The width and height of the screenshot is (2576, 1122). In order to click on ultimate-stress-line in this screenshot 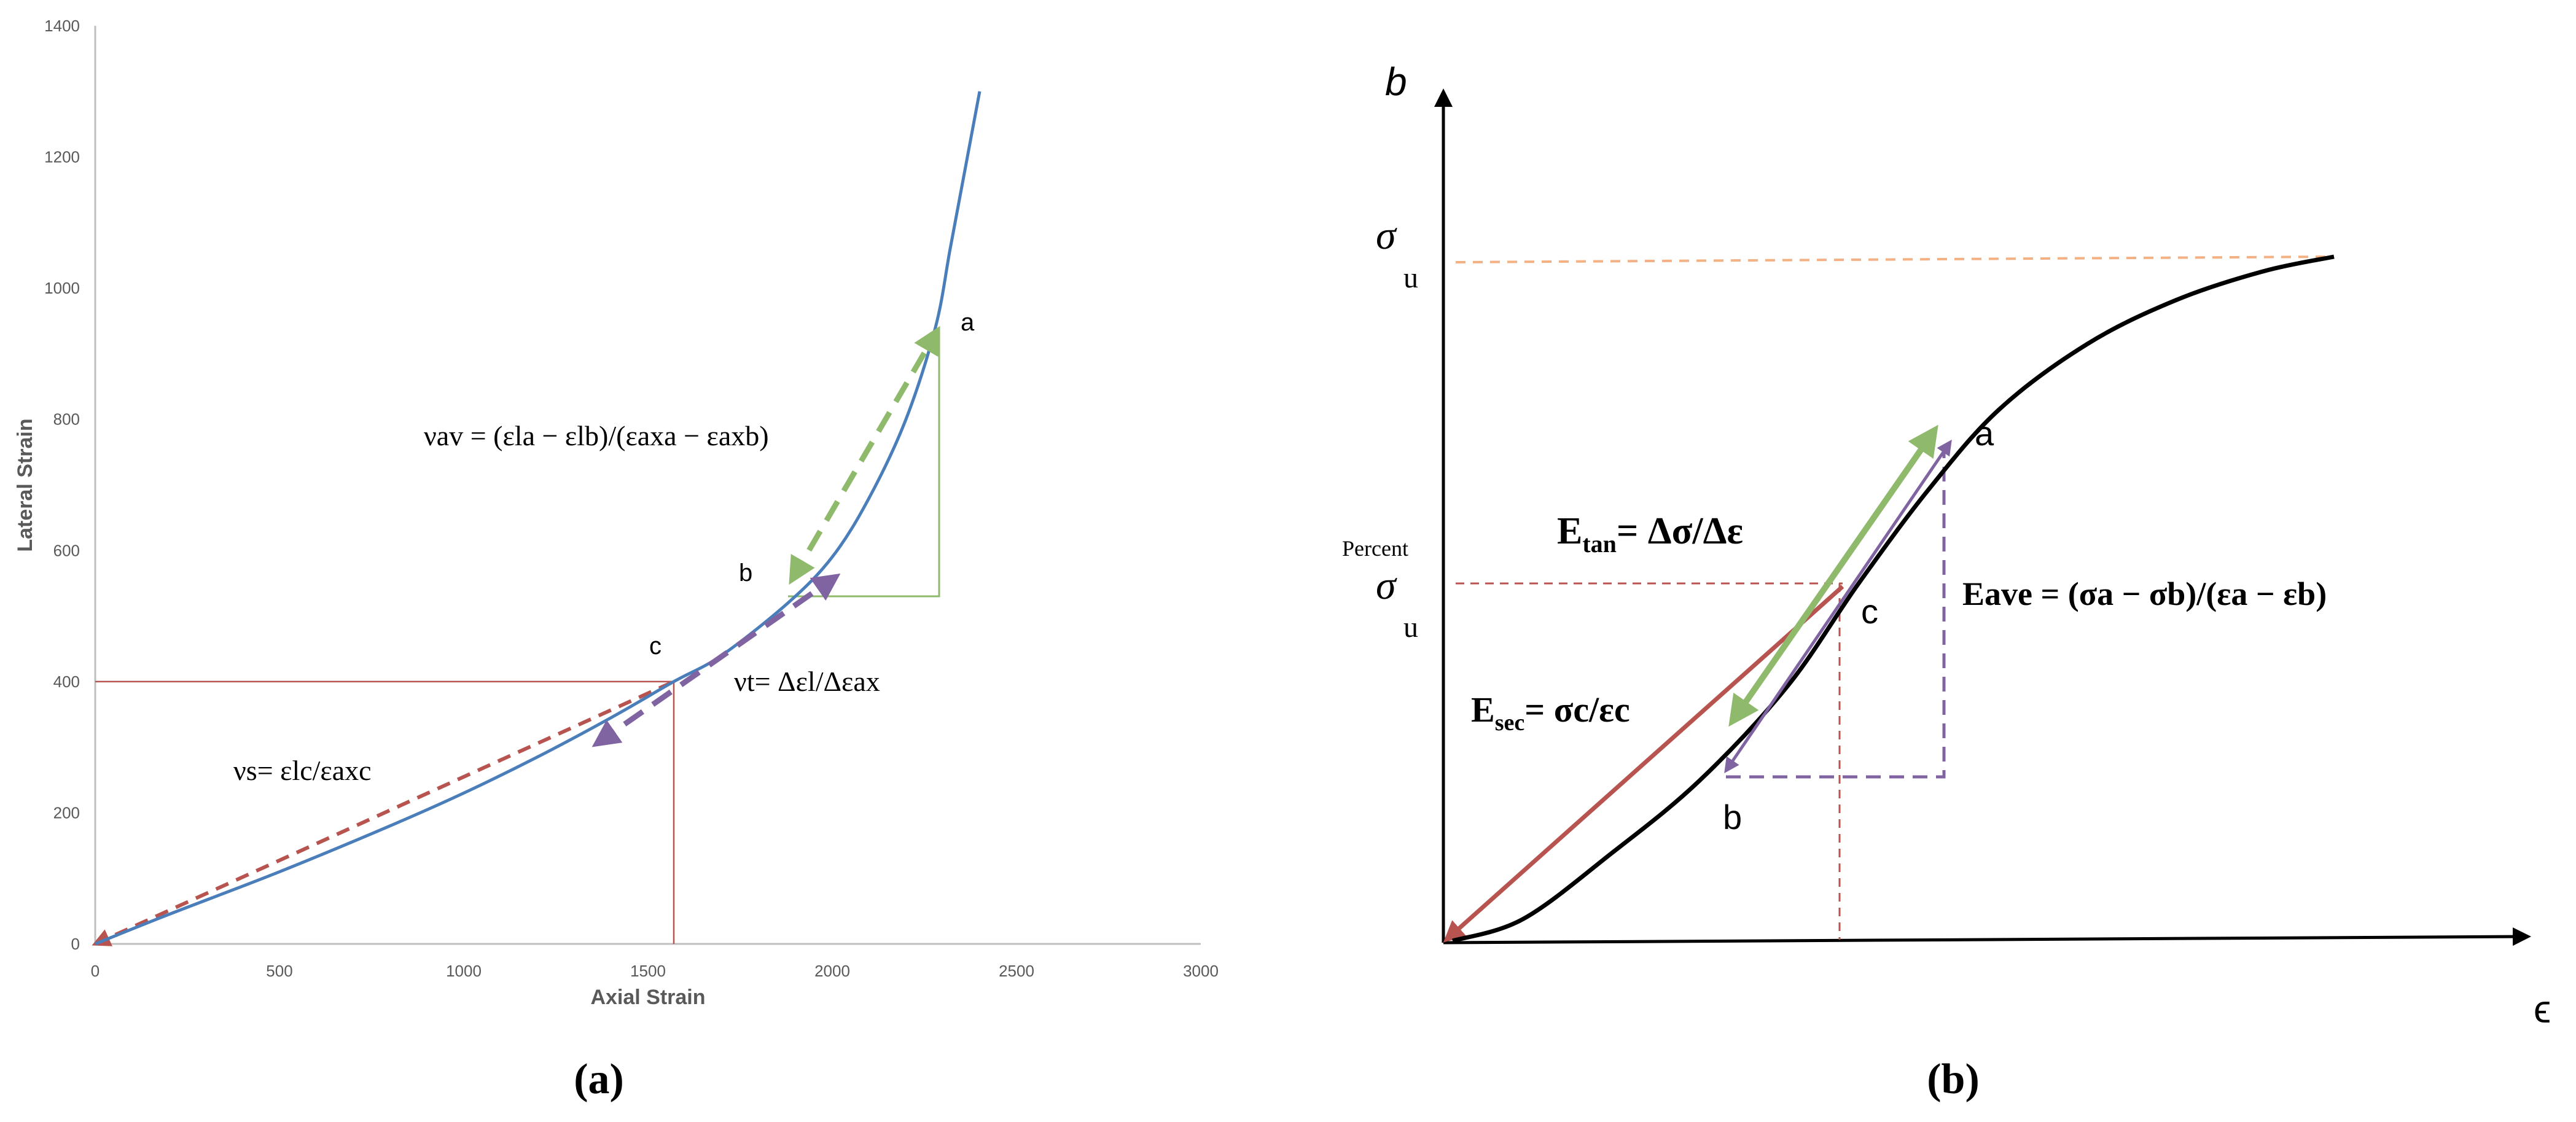, I will do `click(1891, 259)`.